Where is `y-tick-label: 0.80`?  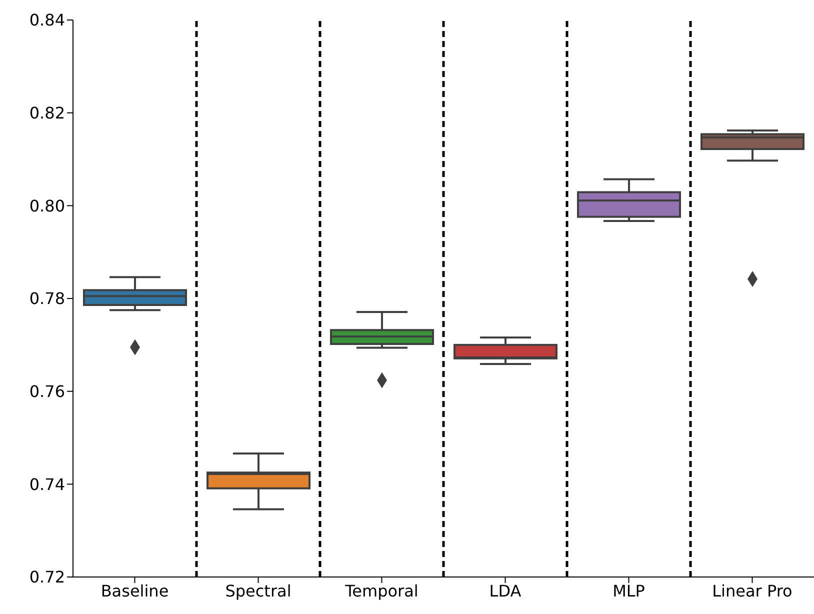 y-tick-label: 0.80 is located at coordinates (47, 206).